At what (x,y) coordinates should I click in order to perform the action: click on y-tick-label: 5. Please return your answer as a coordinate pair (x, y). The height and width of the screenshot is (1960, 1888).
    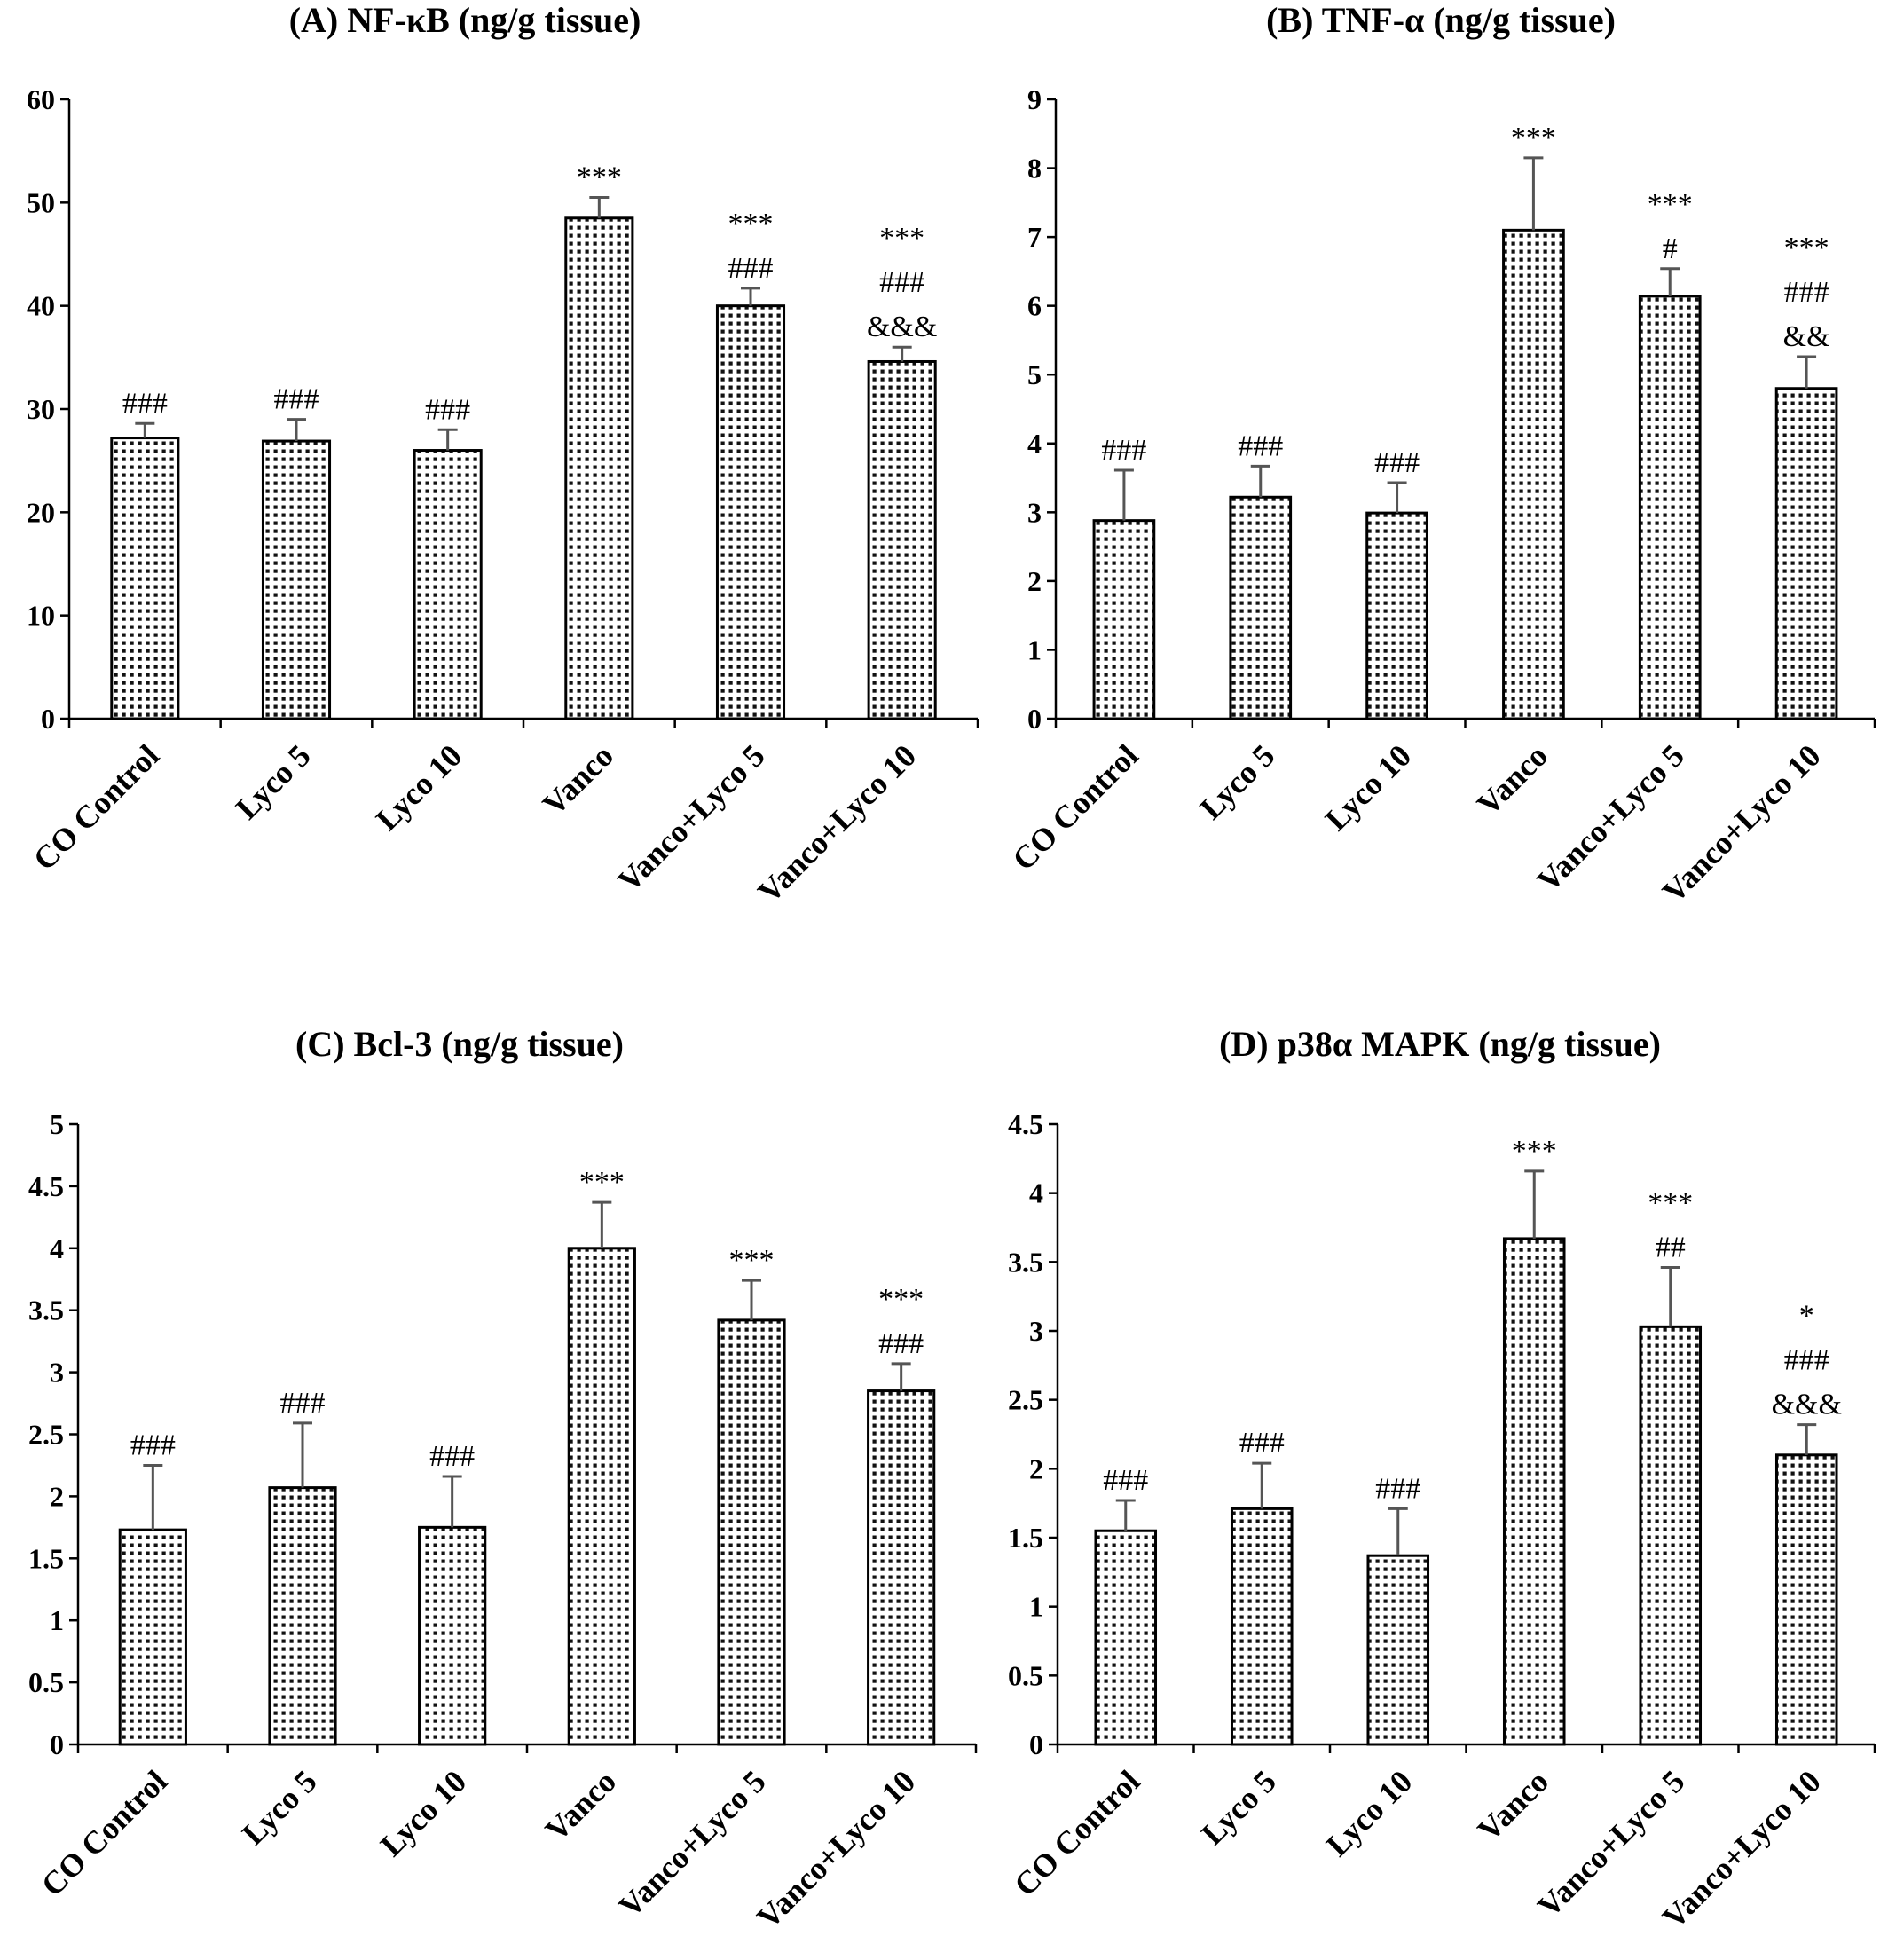
    Looking at the image, I should click on (57, 1124).